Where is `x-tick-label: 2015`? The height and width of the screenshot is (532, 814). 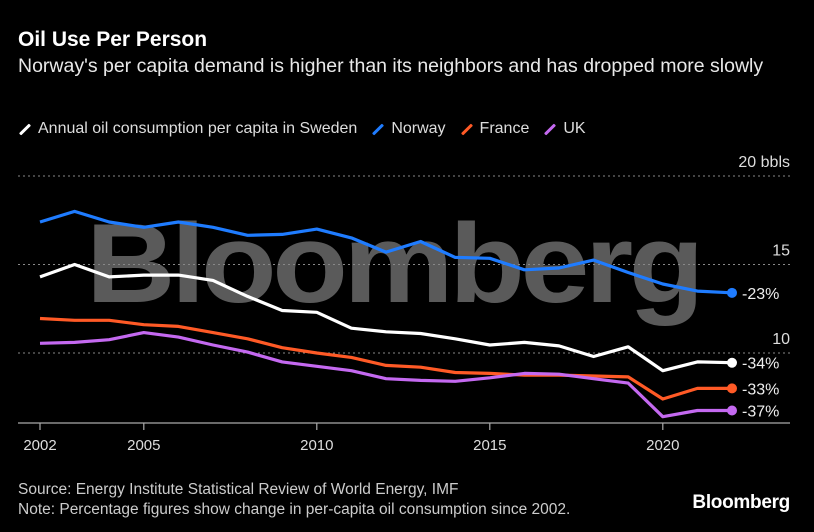 x-tick-label: 2015 is located at coordinates (489, 445).